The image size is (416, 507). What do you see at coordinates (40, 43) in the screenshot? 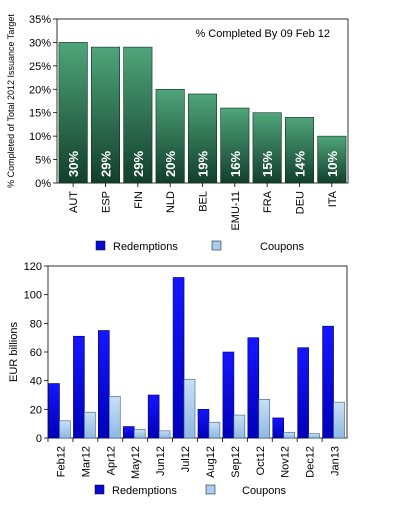
I see `y-tick-label: 30%` at bounding box center [40, 43].